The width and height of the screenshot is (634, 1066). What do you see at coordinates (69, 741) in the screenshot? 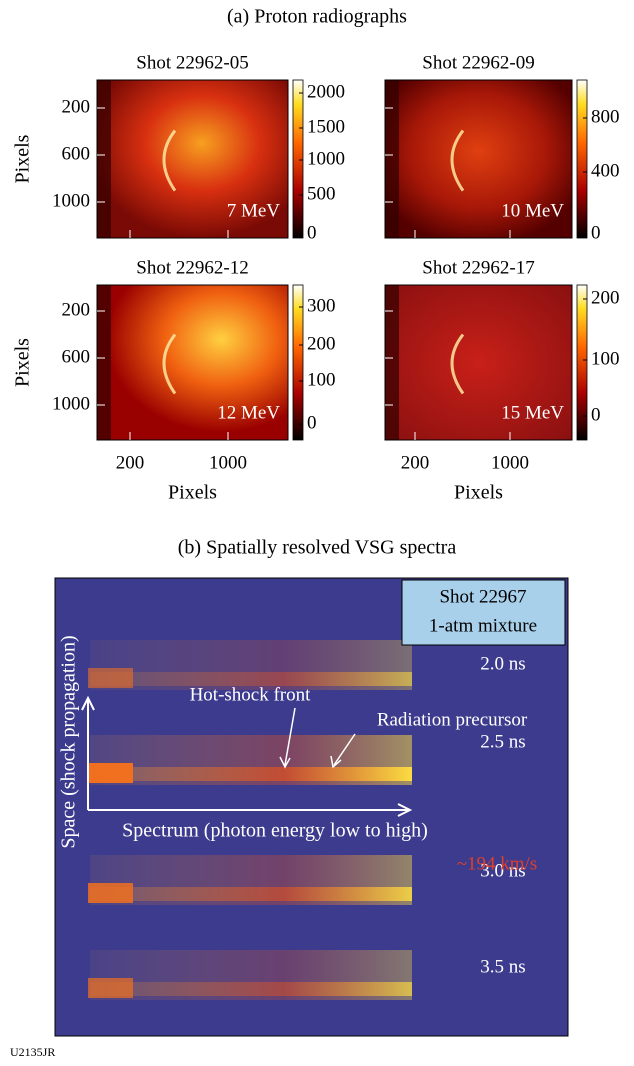
I see `annotation: Space (shock propagation)` at bounding box center [69, 741].